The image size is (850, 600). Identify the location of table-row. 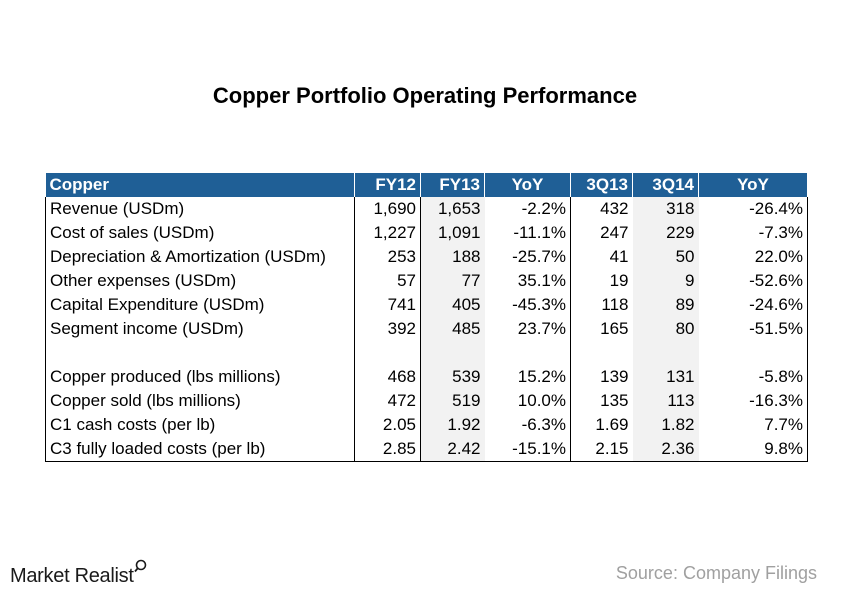
(426, 353).